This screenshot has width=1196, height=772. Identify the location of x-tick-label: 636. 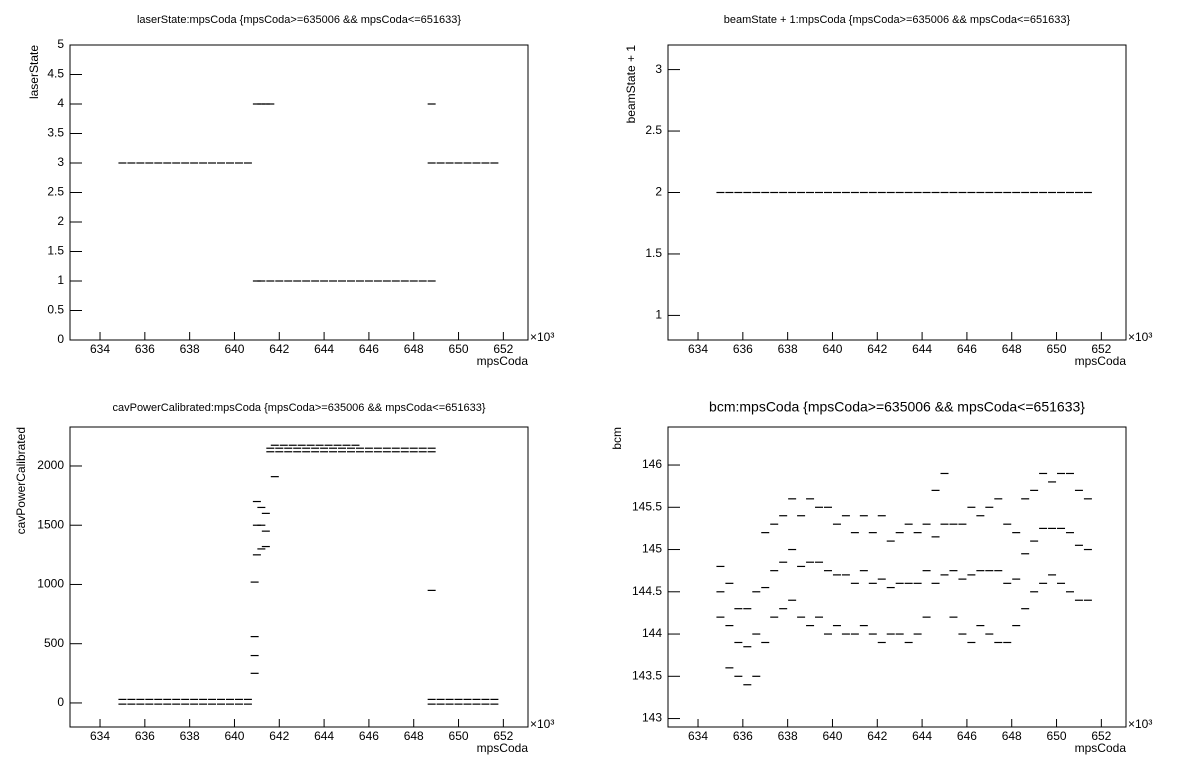
(743, 349).